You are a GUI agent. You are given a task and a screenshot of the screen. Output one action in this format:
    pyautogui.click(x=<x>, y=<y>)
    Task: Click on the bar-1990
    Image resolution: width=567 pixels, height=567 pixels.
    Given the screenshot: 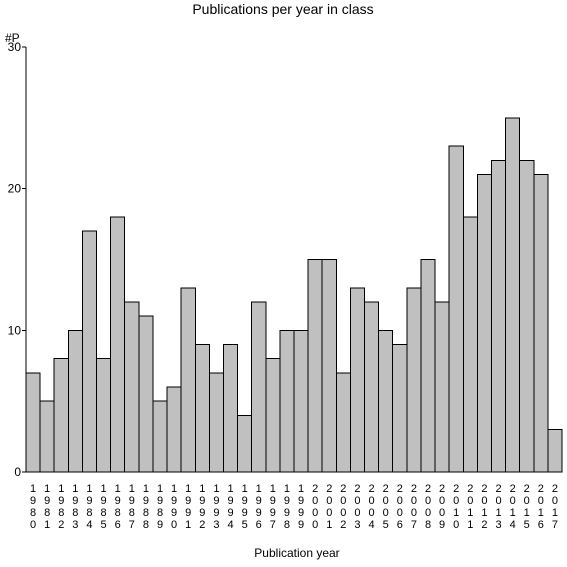 What is the action you would take?
    pyautogui.click(x=174, y=429)
    